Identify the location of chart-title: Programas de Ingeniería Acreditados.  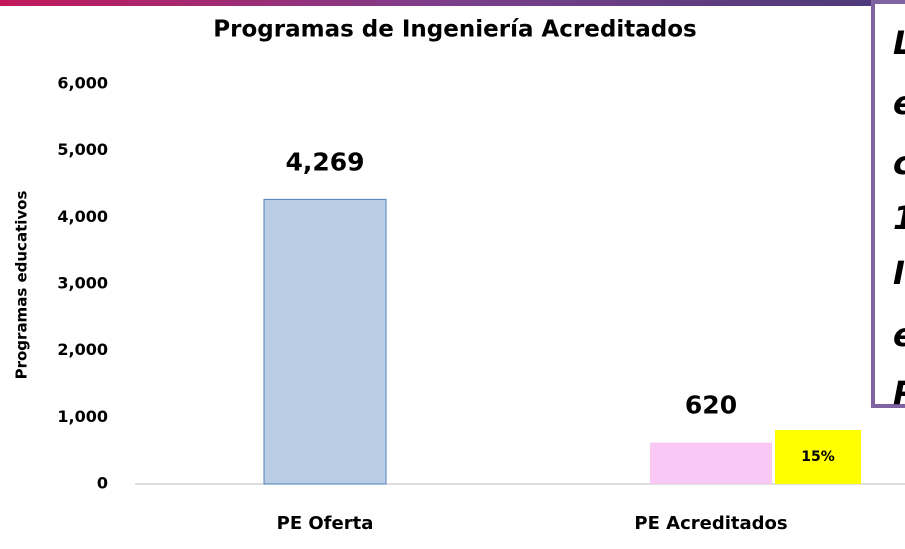
(454, 30).